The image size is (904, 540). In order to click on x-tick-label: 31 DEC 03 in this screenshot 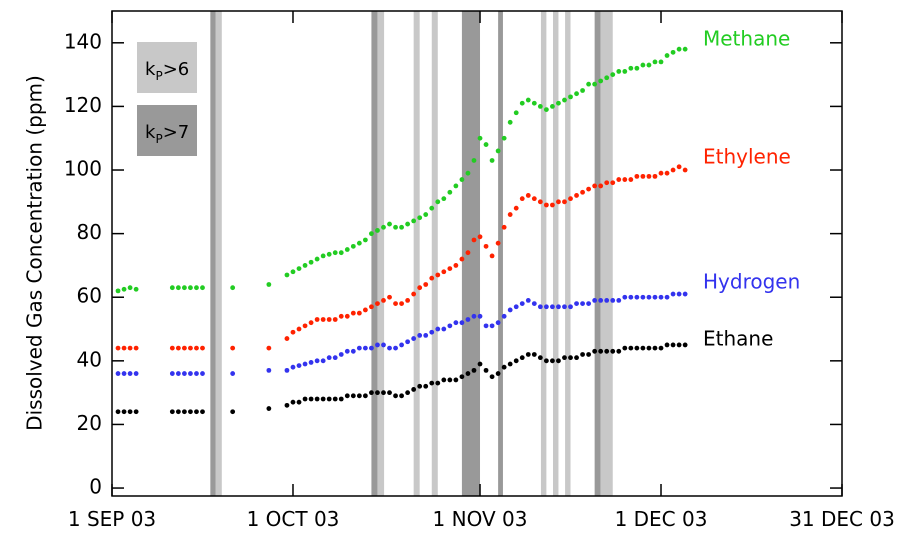, I will do `click(842, 519)`.